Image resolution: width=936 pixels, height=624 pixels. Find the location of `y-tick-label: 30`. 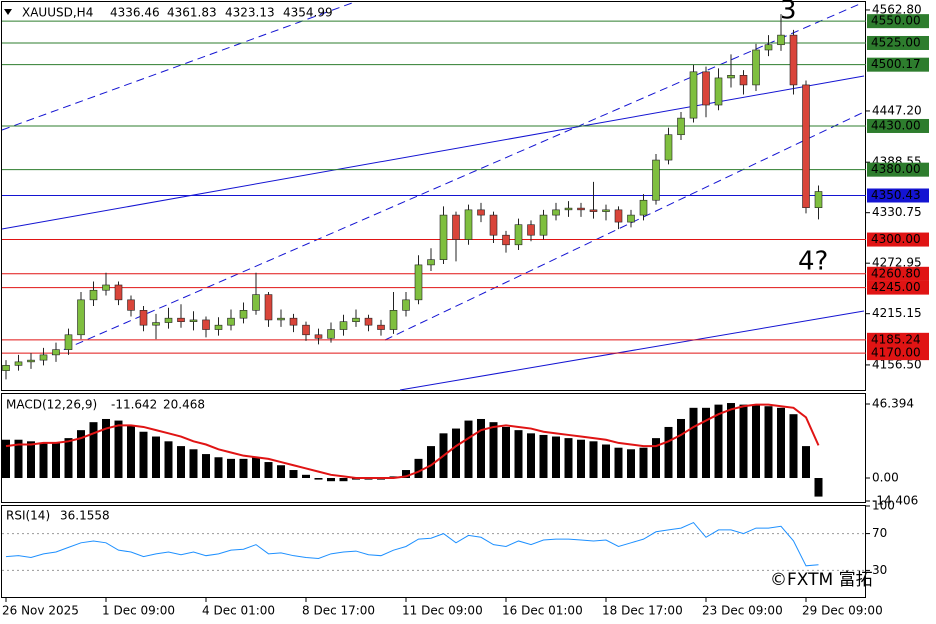

y-tick-label: 30 is located at coordinates (879, 570).